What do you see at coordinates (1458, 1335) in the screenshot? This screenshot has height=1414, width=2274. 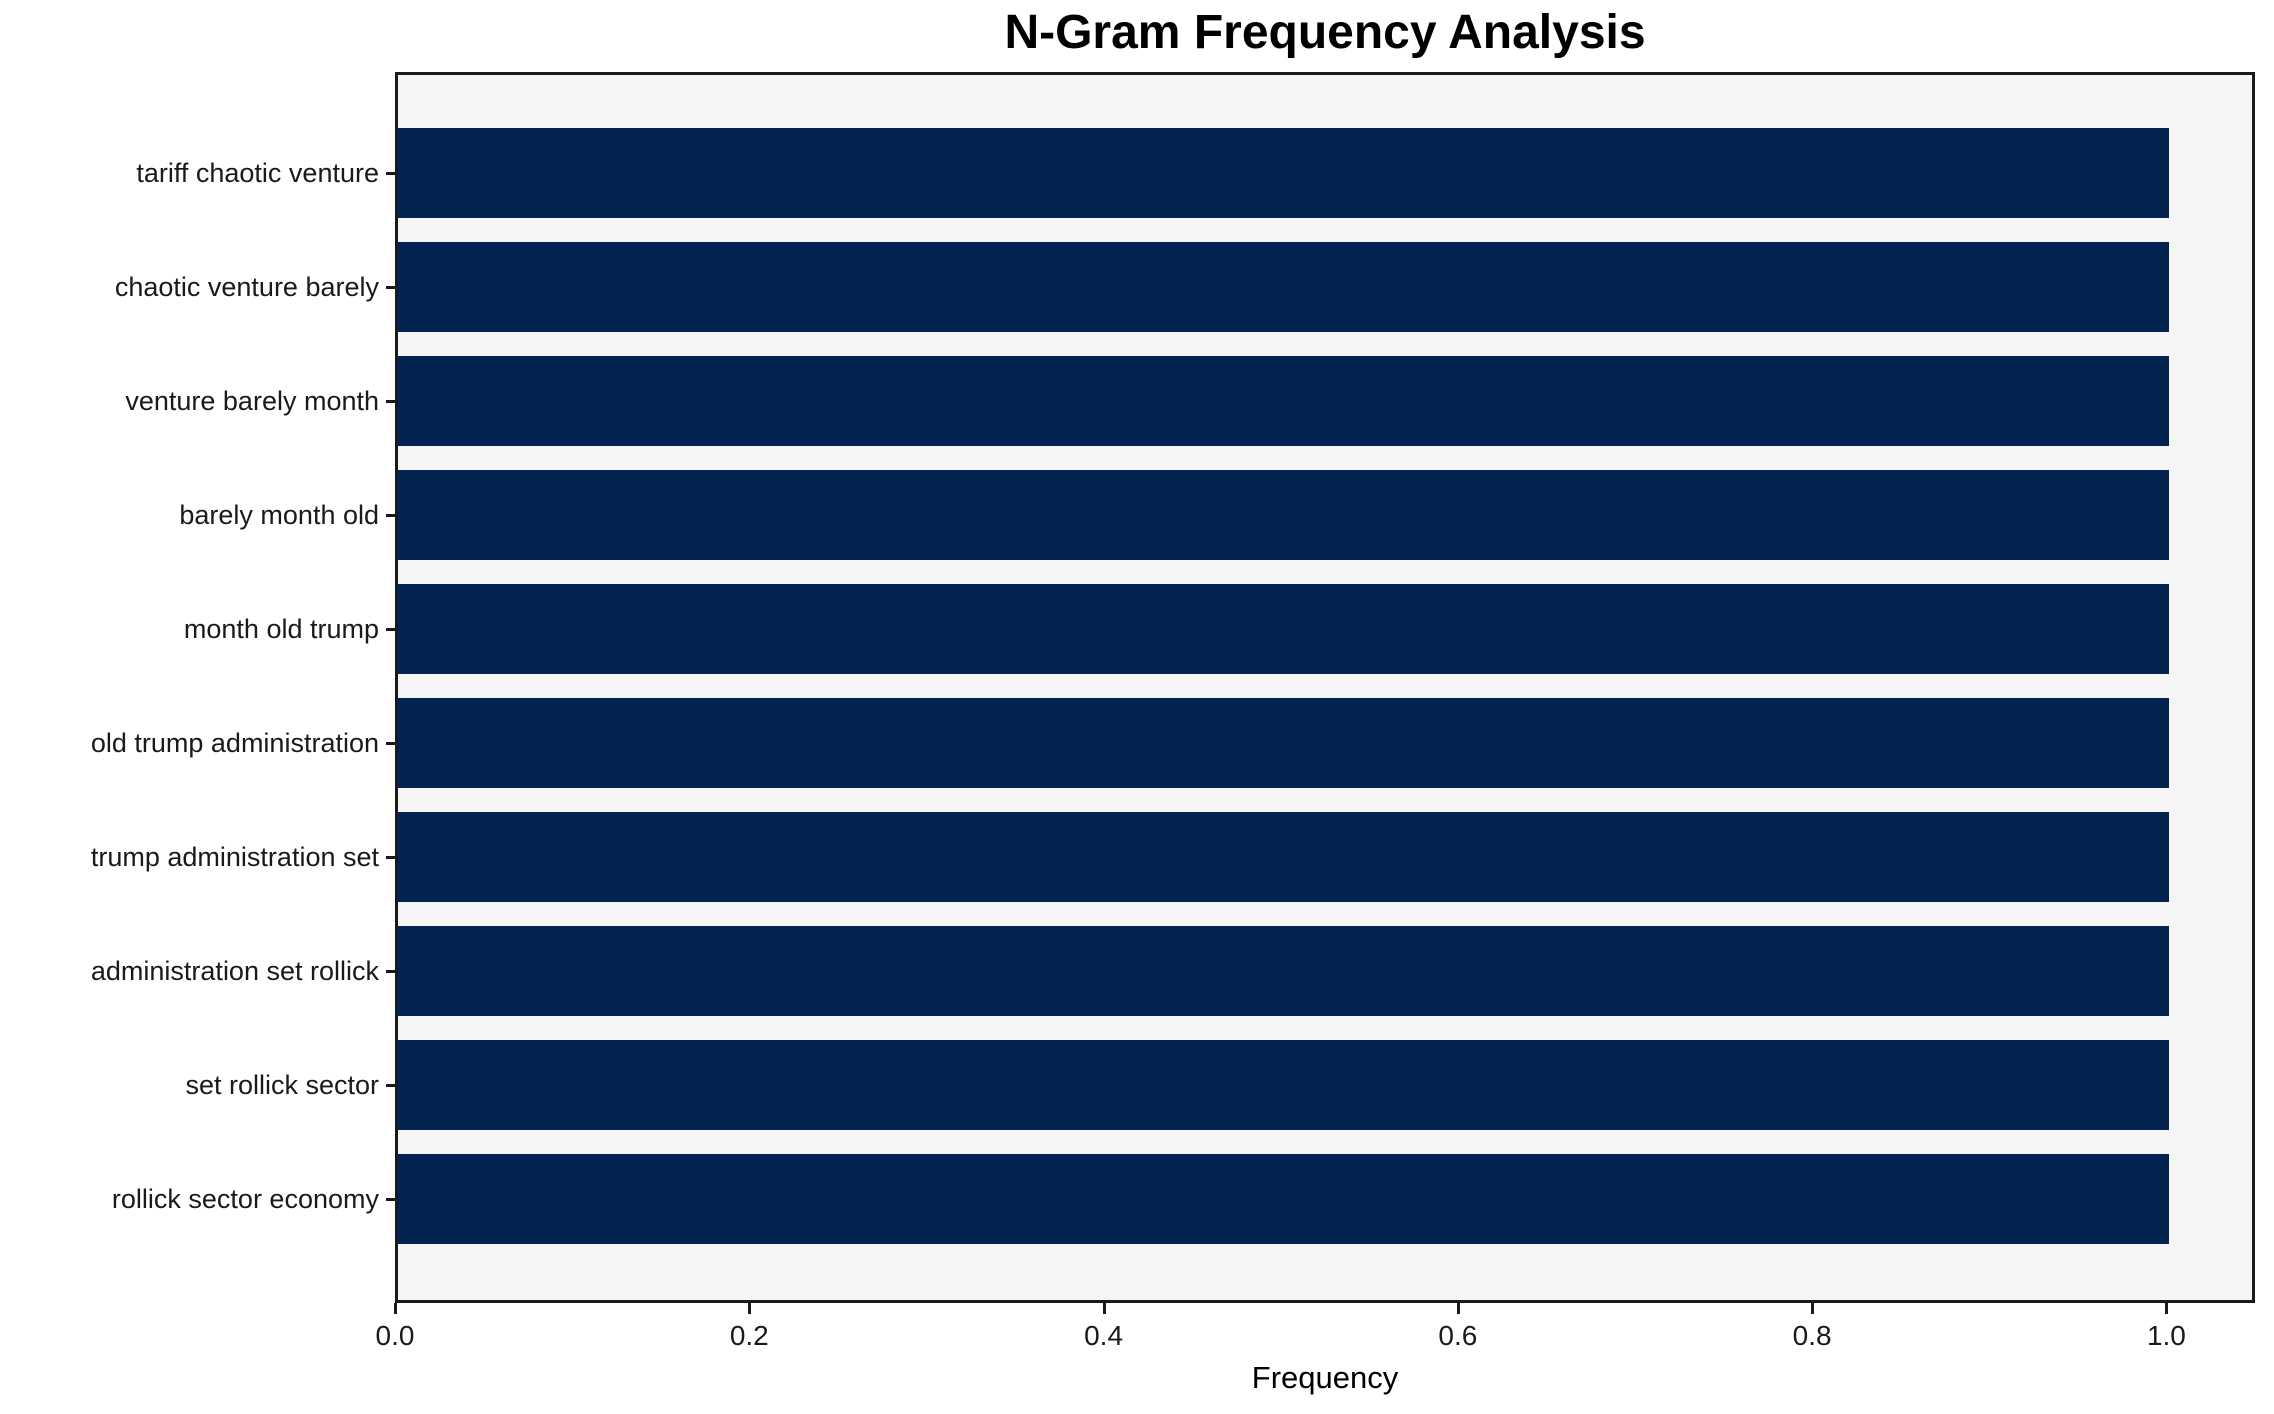 I see `x-tick-label: 0.6` at bounding box center [1458, 1335].